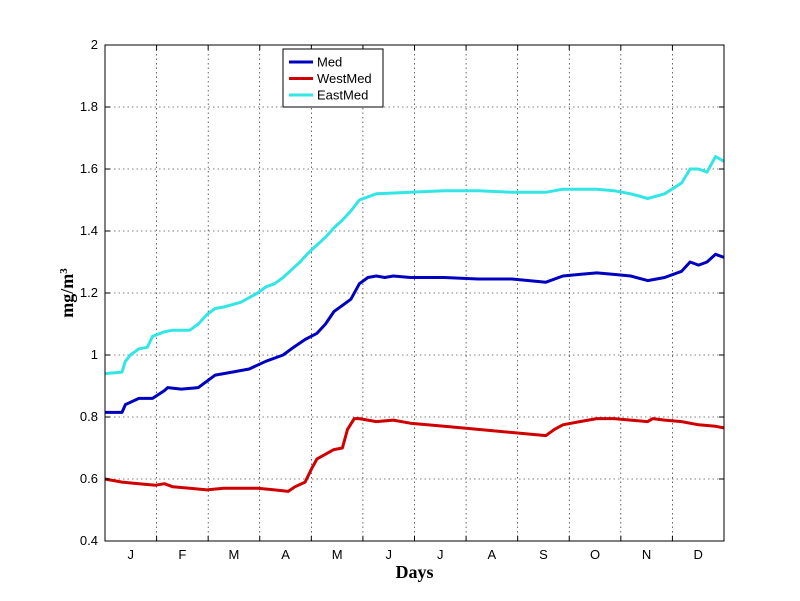 This screenshot has width=800, height=601. I want to click on y-tick-label: 0.4, so click(89, 540).